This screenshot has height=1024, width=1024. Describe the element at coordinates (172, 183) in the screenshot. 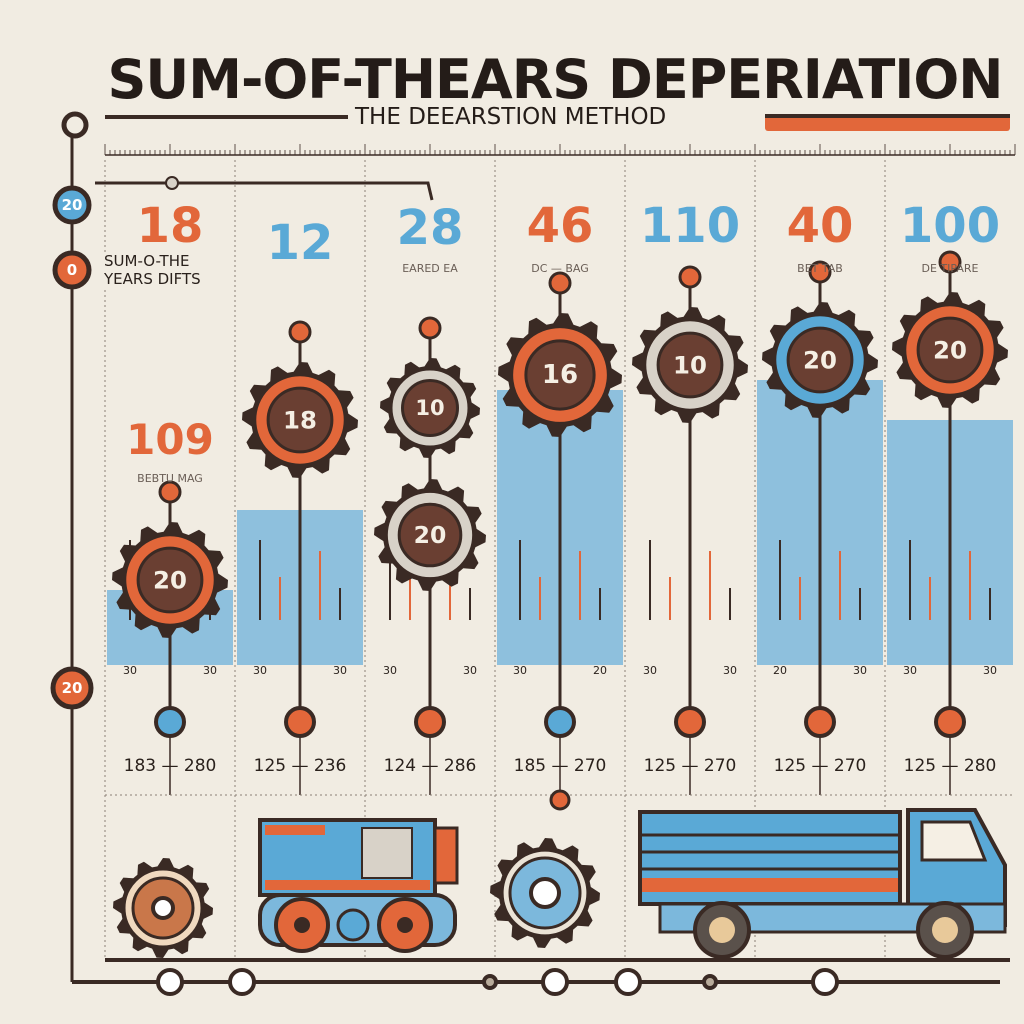

I see `bracket-node` at that location.